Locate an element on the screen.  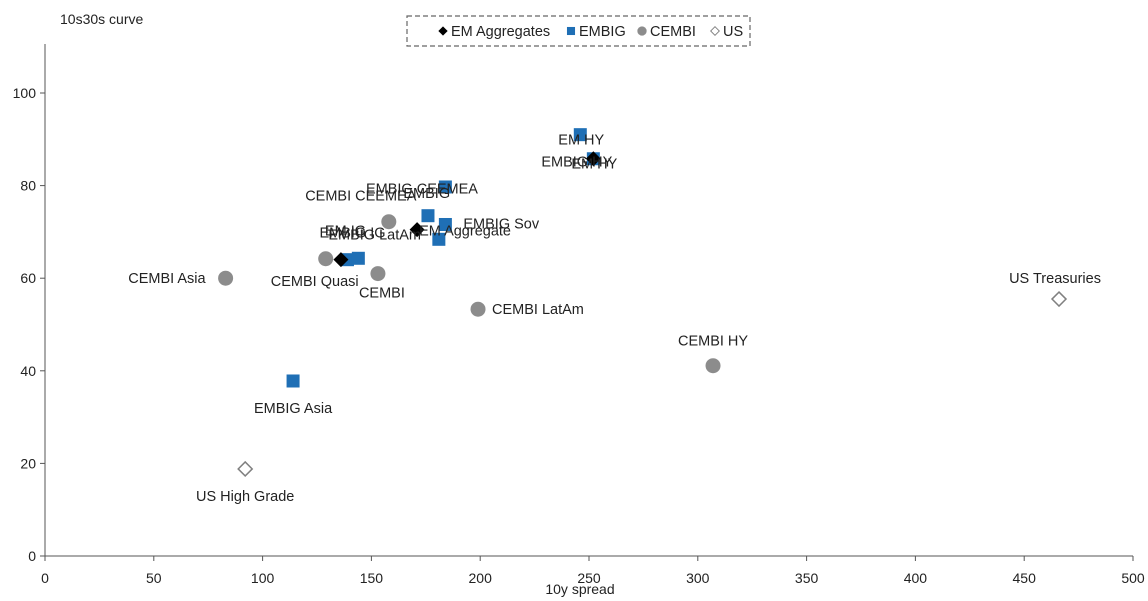
y-tick-label: 100 is located at coordinates (25, 93).